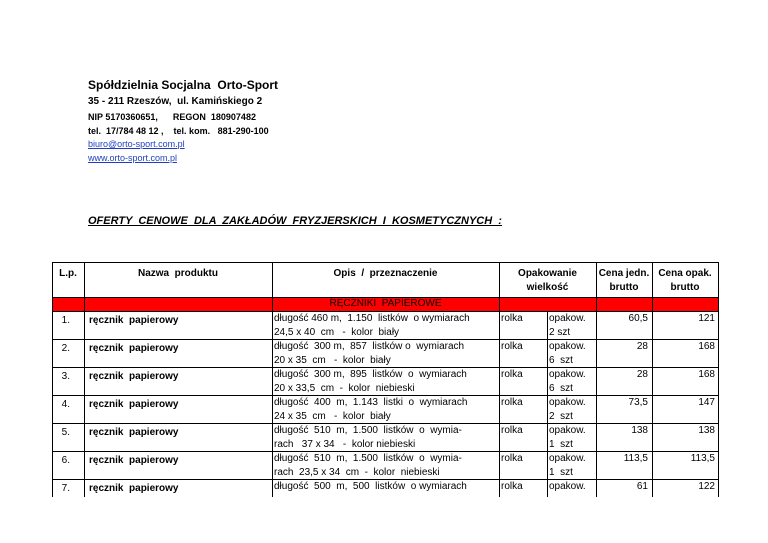 This screenshot has width=768, height=543. What do you see at coordinates (370, 374) in the screenshot?
I see `description: długość 300 m, 895 listków o wymiarach` at bounding box center [370, 374].